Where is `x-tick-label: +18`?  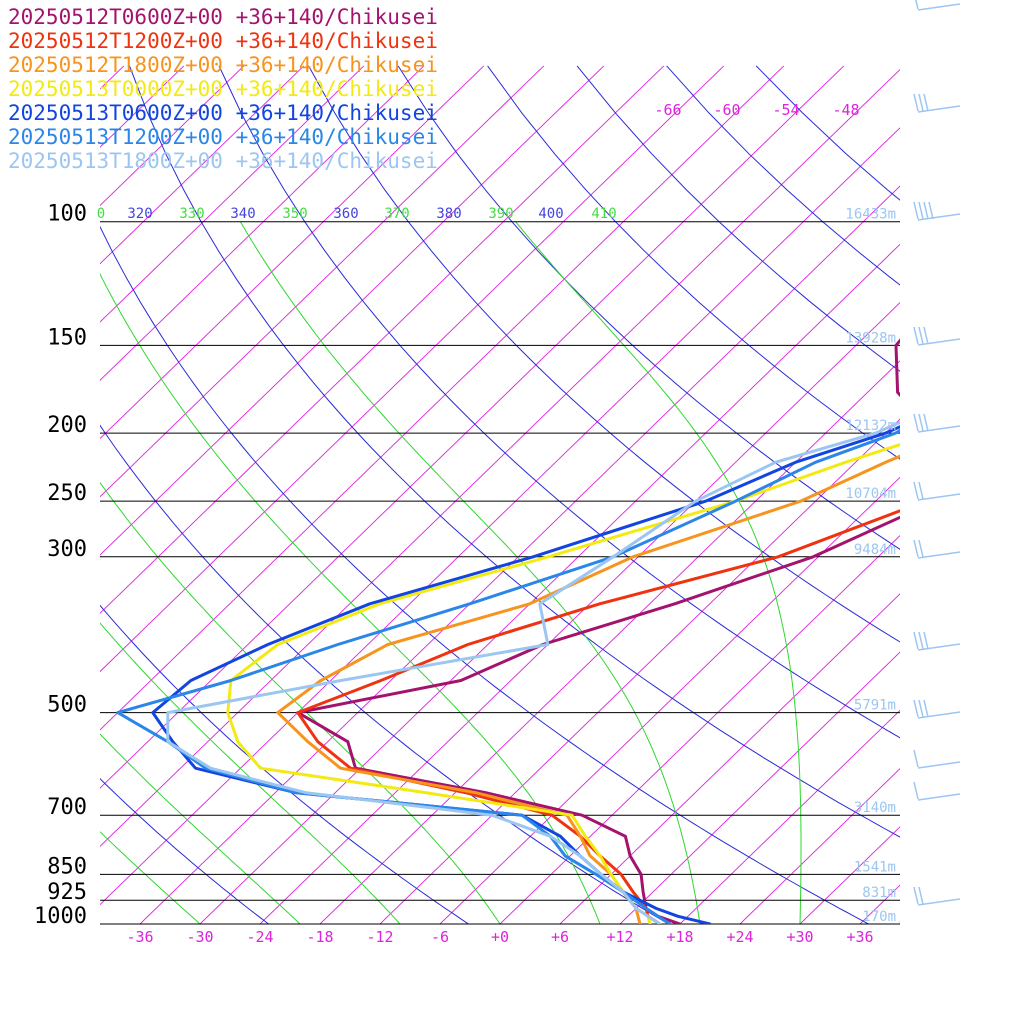
x-tick-label: +18 is located at coordinates (679, 937).